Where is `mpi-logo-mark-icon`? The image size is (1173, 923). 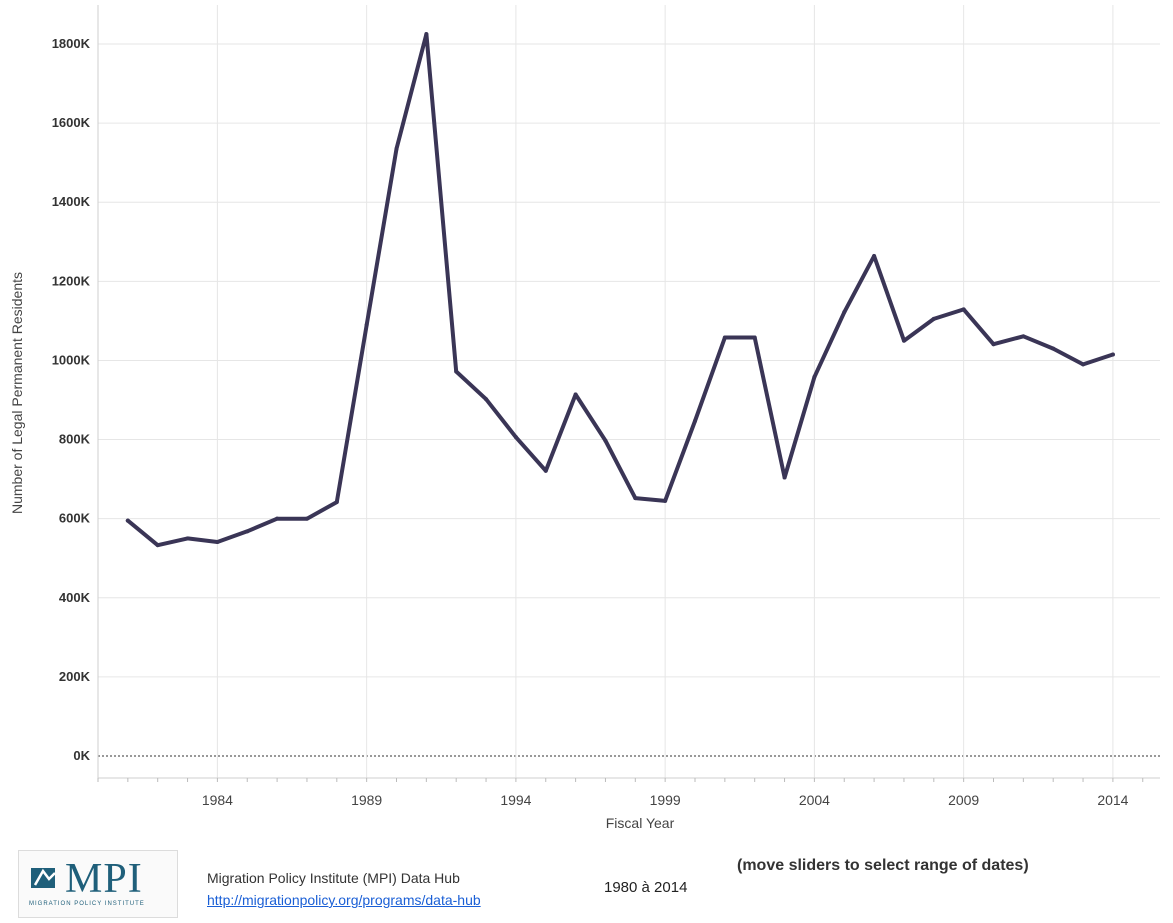
mpi-logo-mark-icon is located at coordinates (43, 878).